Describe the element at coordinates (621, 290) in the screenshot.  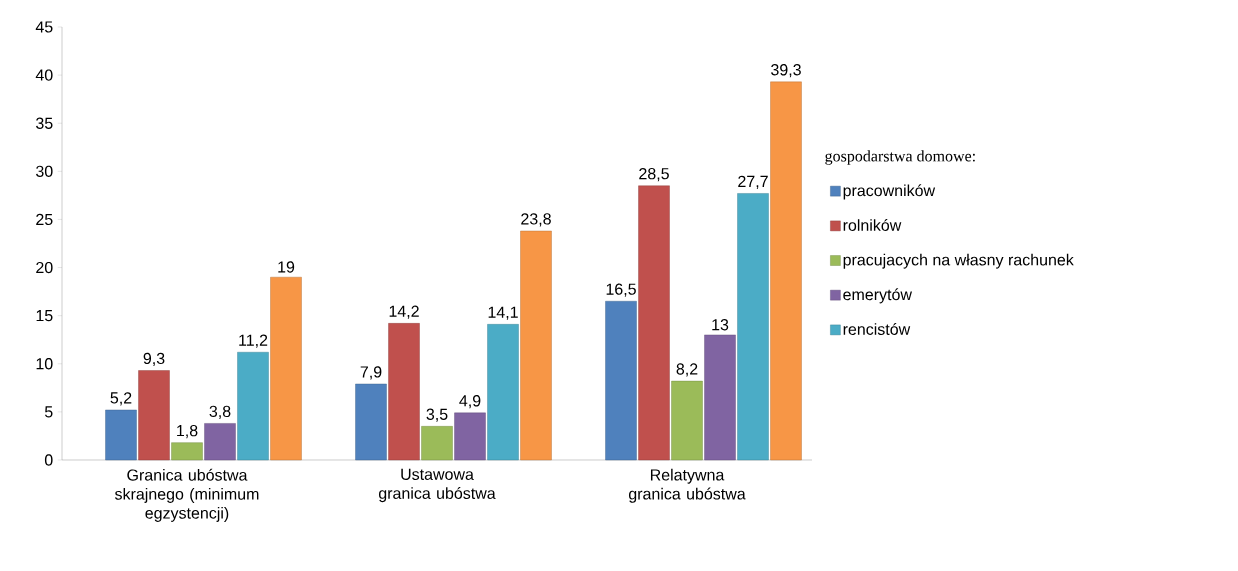
I see `data-label: 16,5` at that location.